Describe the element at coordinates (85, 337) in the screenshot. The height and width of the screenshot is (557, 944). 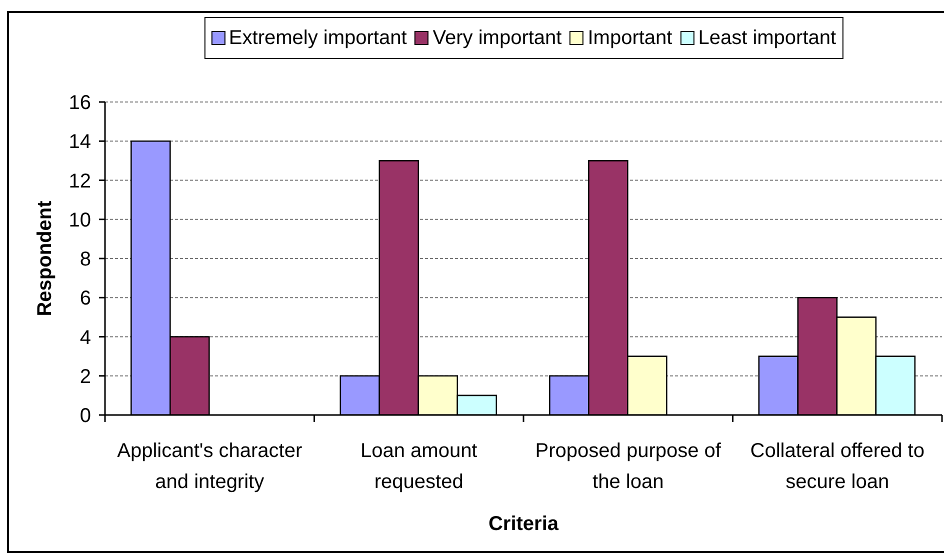
I see `y-tick-label: 4` at that location.